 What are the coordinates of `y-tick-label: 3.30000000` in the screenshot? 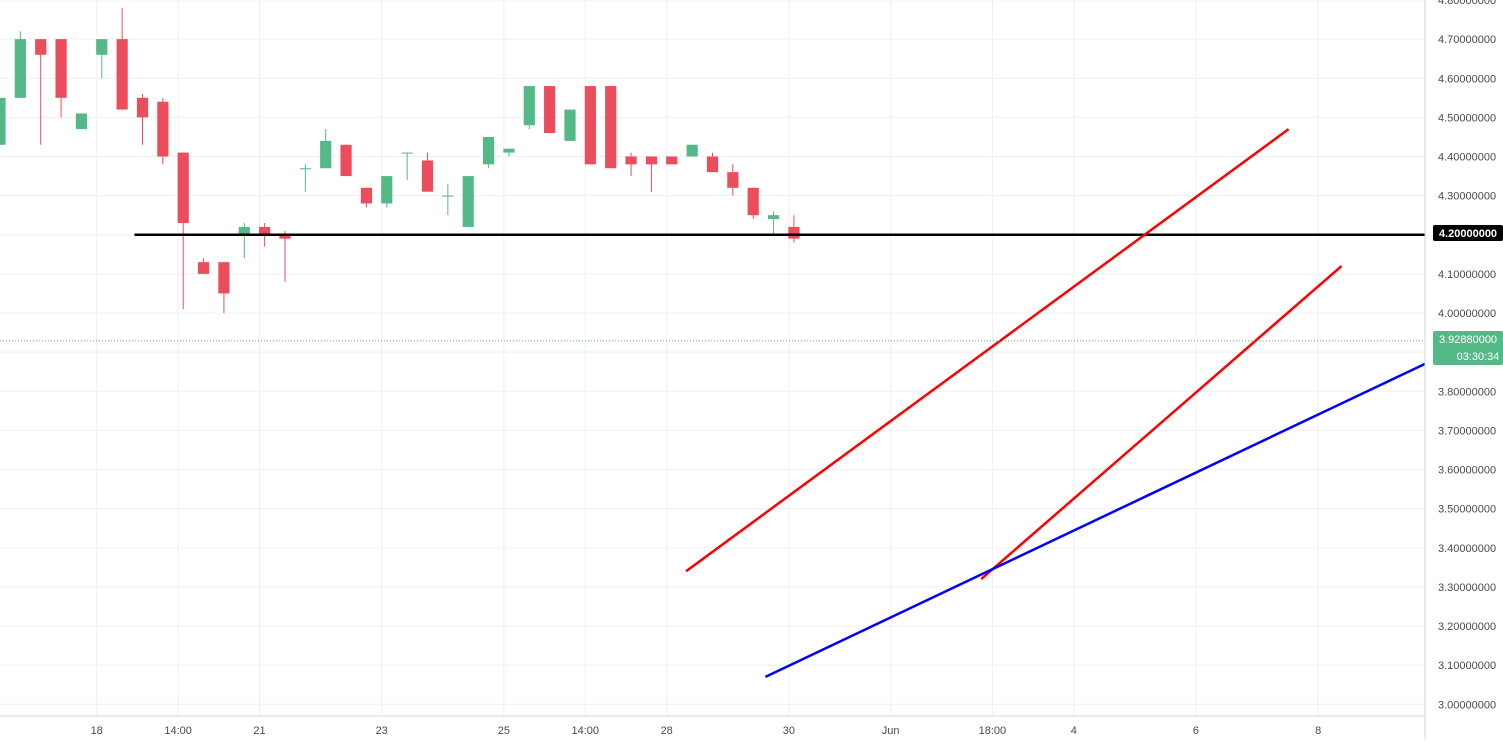 It's located at (1467, 588).